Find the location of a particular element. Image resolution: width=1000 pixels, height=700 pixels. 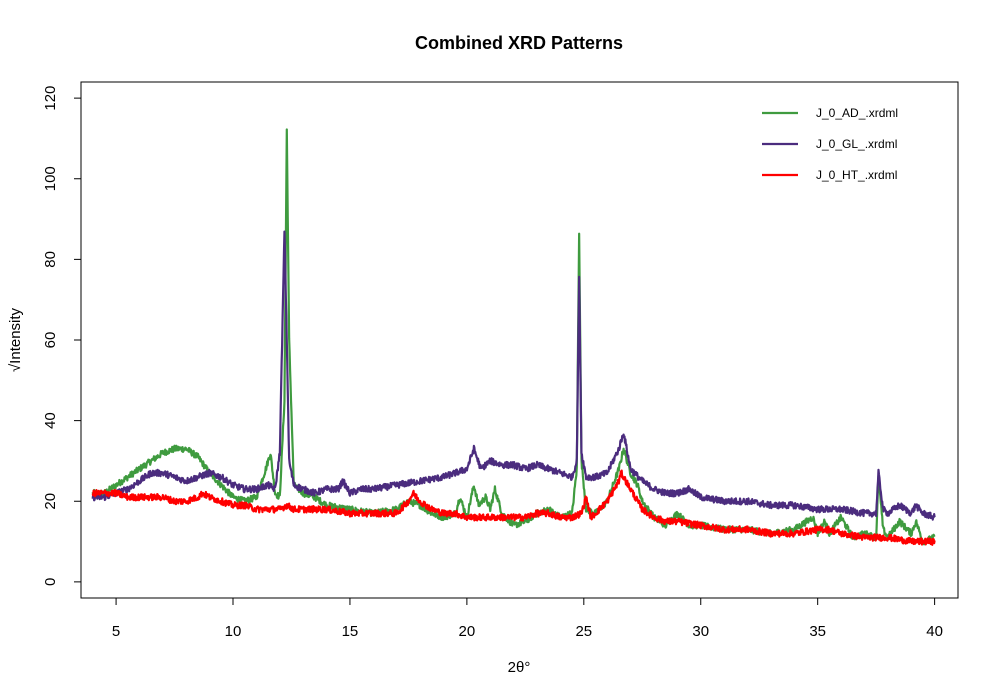

y-tick-label: 80 is located at coordinates (50, 259).